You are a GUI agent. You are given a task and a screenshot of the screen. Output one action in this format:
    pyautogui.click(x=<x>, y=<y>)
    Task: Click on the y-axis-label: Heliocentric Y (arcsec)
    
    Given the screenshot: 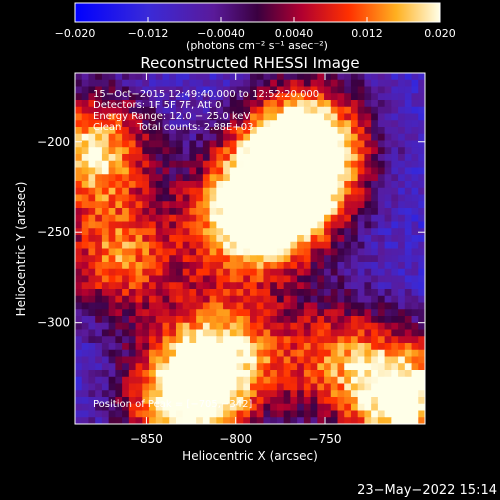 What is the action you would take?
    pyautogui.click(x=21, y=249)
    